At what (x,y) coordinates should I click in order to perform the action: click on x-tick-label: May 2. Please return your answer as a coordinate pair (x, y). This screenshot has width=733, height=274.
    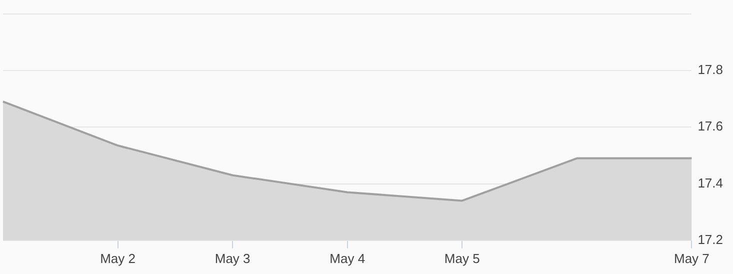
    Looking at the image, I should click on (118, 258).